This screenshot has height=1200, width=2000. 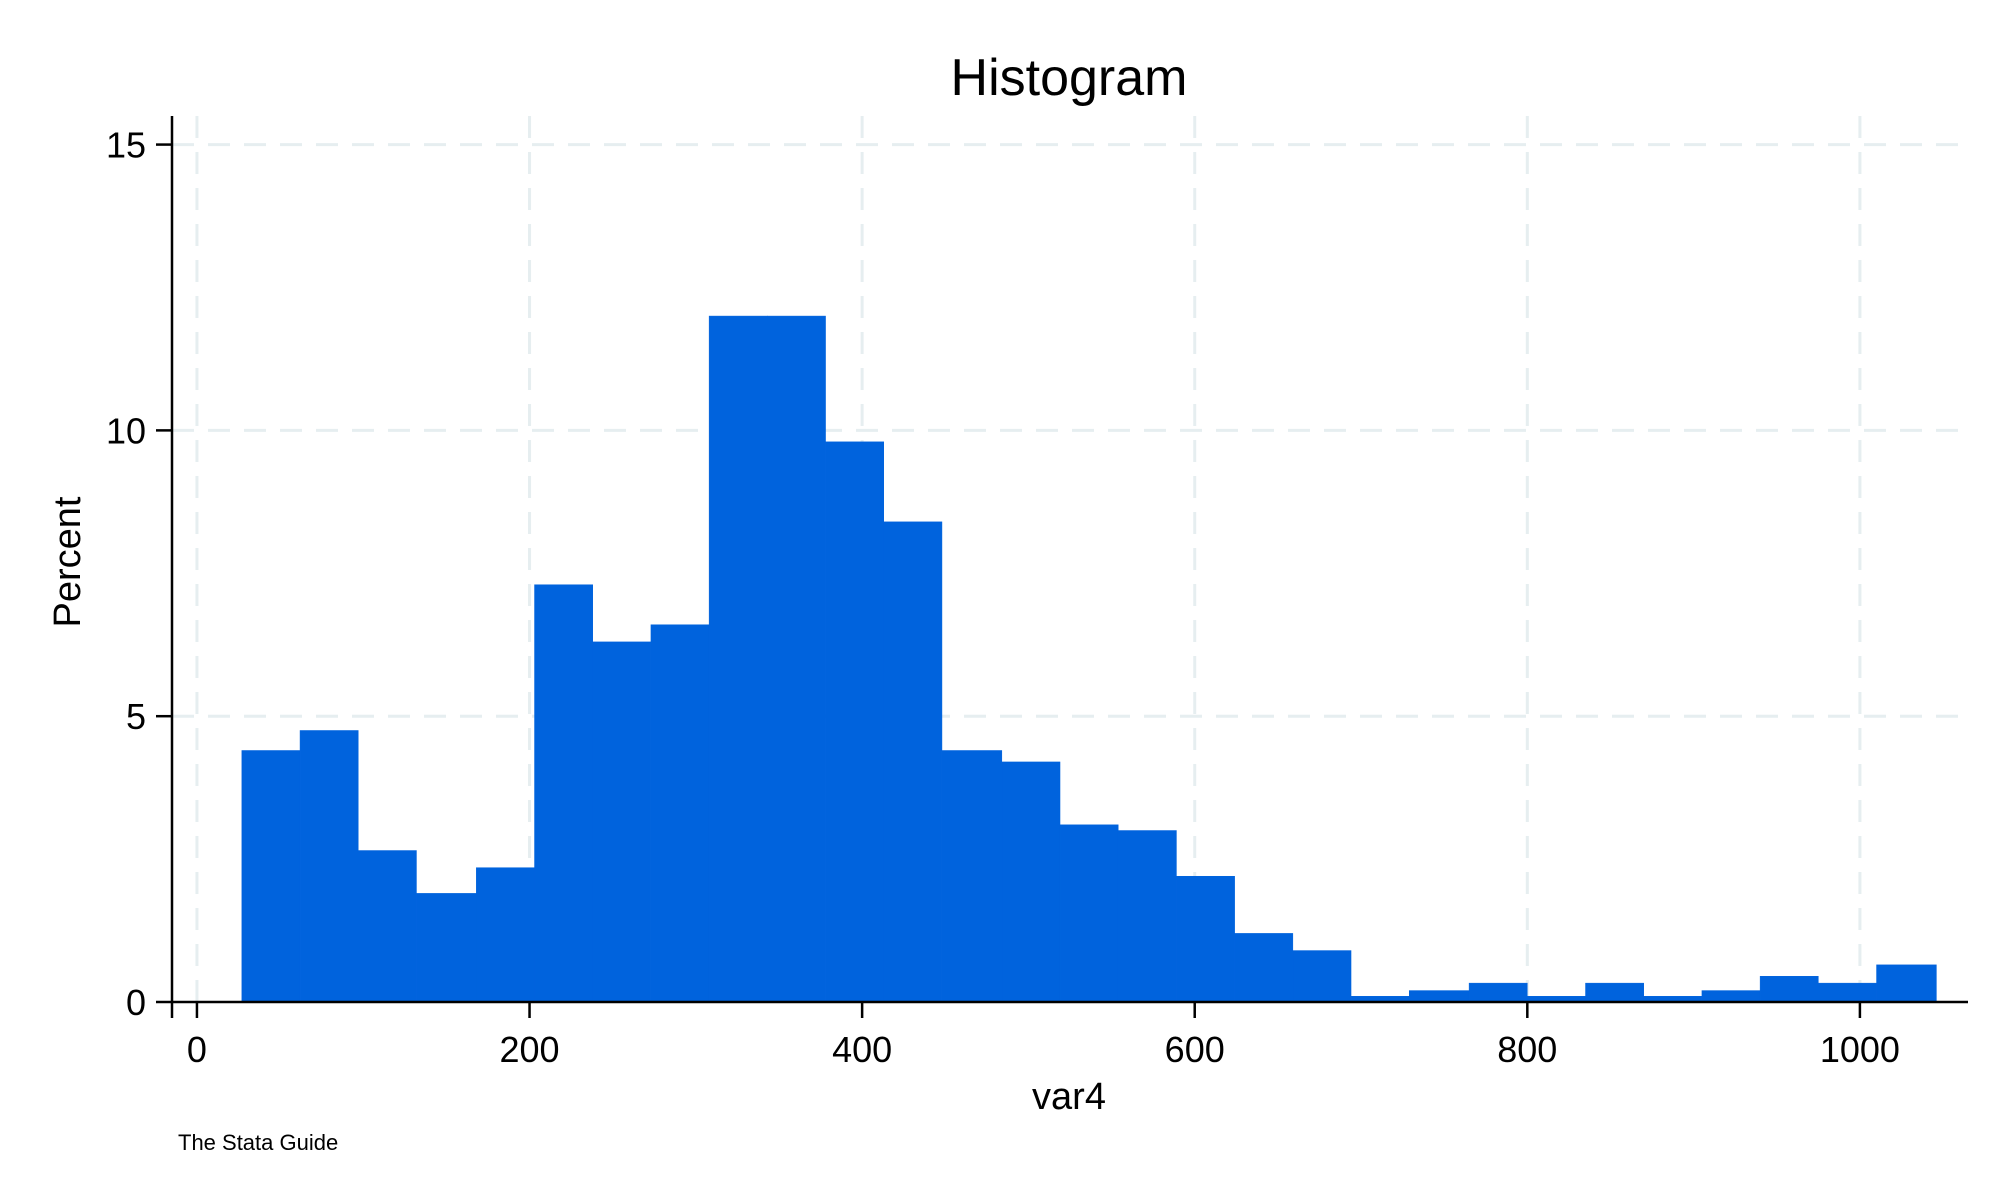 What do you see at coordinates (126, 430) in the screenshot?
I see `y-tick-label: 10` at bounding box center [126, 430].